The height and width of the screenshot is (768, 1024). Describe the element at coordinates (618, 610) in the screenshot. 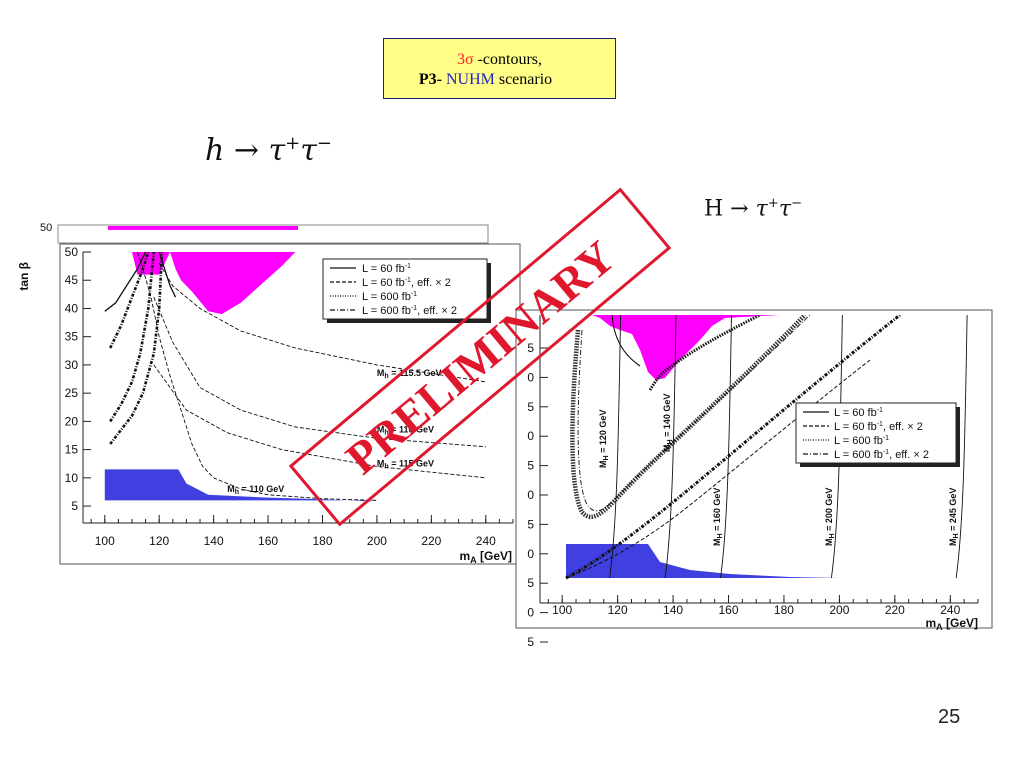

I see `right-x-ticklabel-120: 120` at that location.